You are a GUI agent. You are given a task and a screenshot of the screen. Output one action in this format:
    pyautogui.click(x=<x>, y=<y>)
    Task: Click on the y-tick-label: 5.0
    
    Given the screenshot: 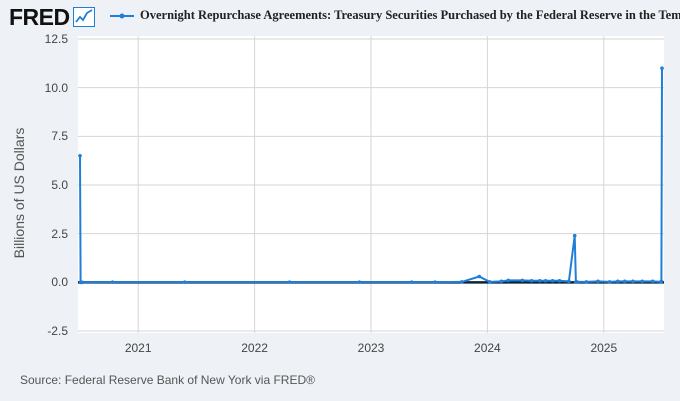 What is the action you would take?
    pyautogui.click(x=59, y=185)
    